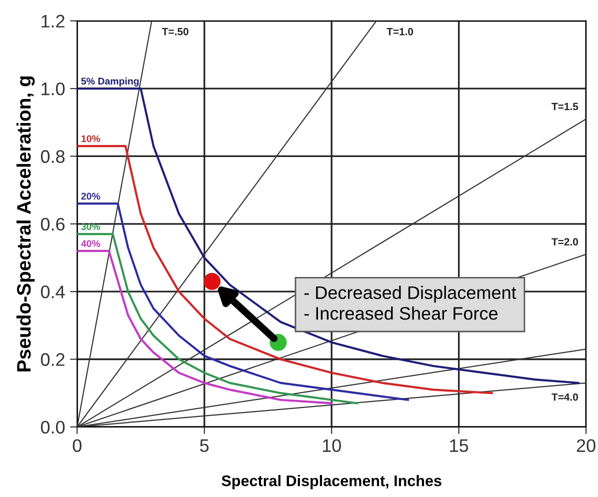 The height and width of the screenshot is (497, 598). I want to click on series-label: T=4.0, so click(565, 397).